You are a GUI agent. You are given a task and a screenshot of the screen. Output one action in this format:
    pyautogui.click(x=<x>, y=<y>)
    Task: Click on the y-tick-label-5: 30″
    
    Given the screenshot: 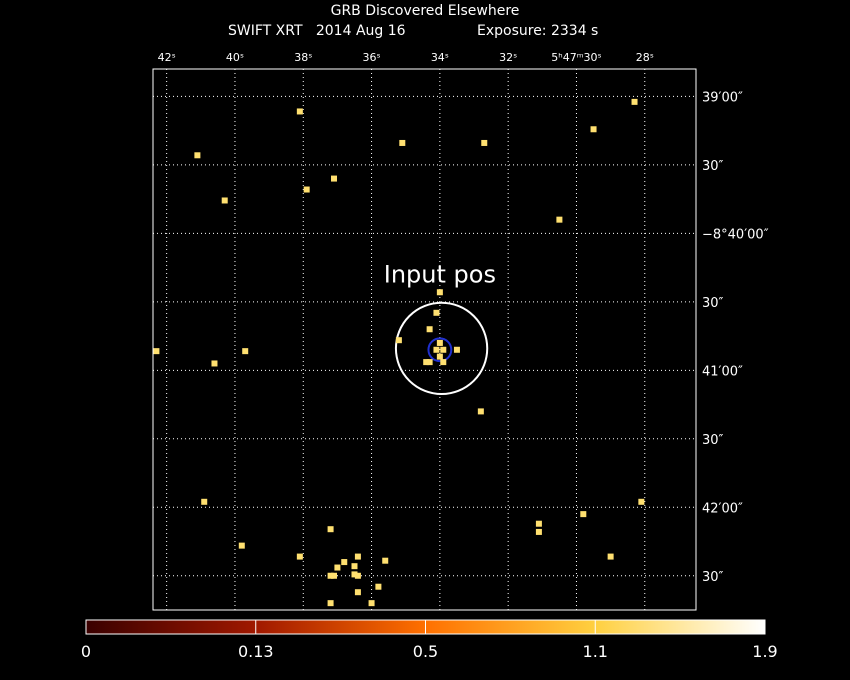 What is the action you would take?
    pyautogui.click(x=713, y=440)
    